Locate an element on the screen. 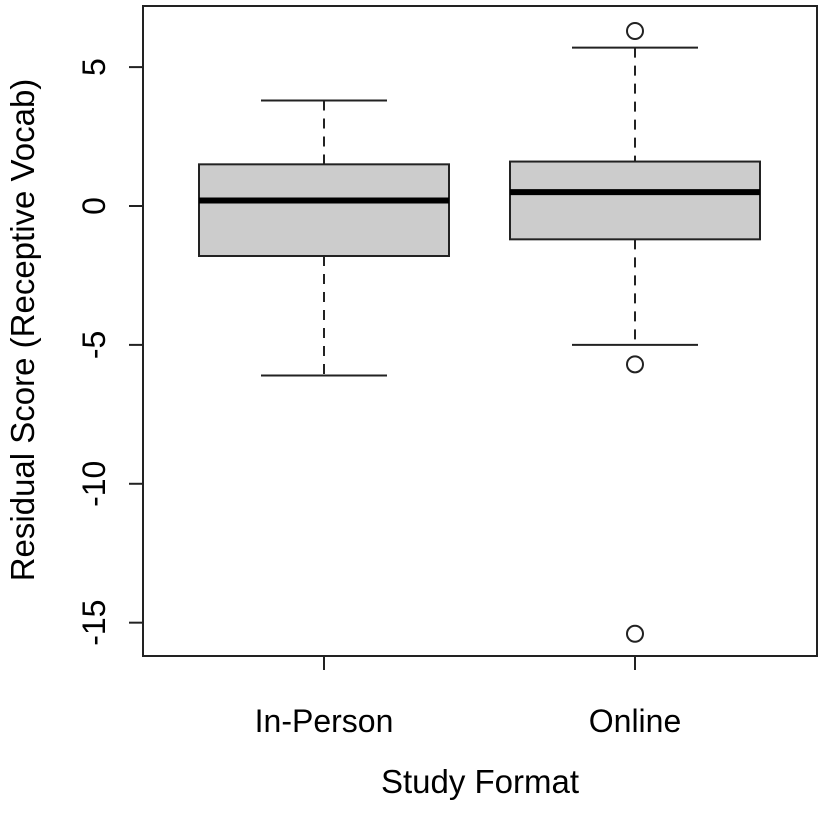  box-group-in-person is located at coordinates (324, 238).